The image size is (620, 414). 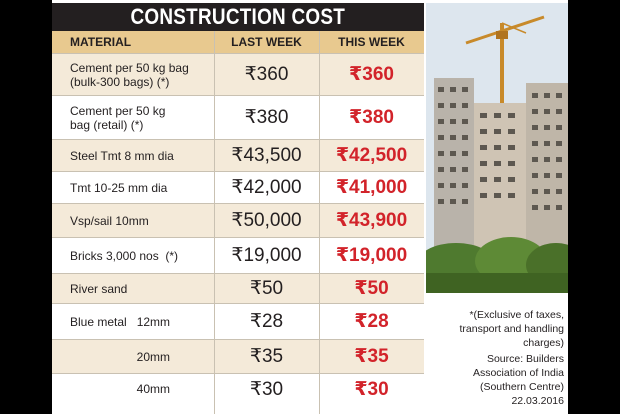 I want to click on table-row: 20mm ₹35 ₹35, so click(x=238, y=356).